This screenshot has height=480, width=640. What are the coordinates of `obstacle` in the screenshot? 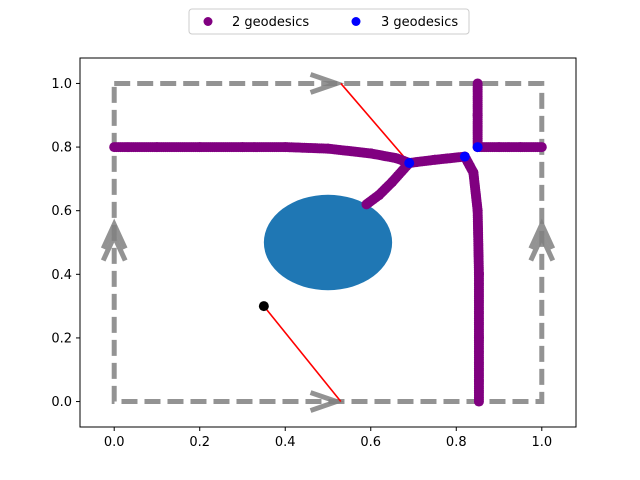 It's located at (328, 242).